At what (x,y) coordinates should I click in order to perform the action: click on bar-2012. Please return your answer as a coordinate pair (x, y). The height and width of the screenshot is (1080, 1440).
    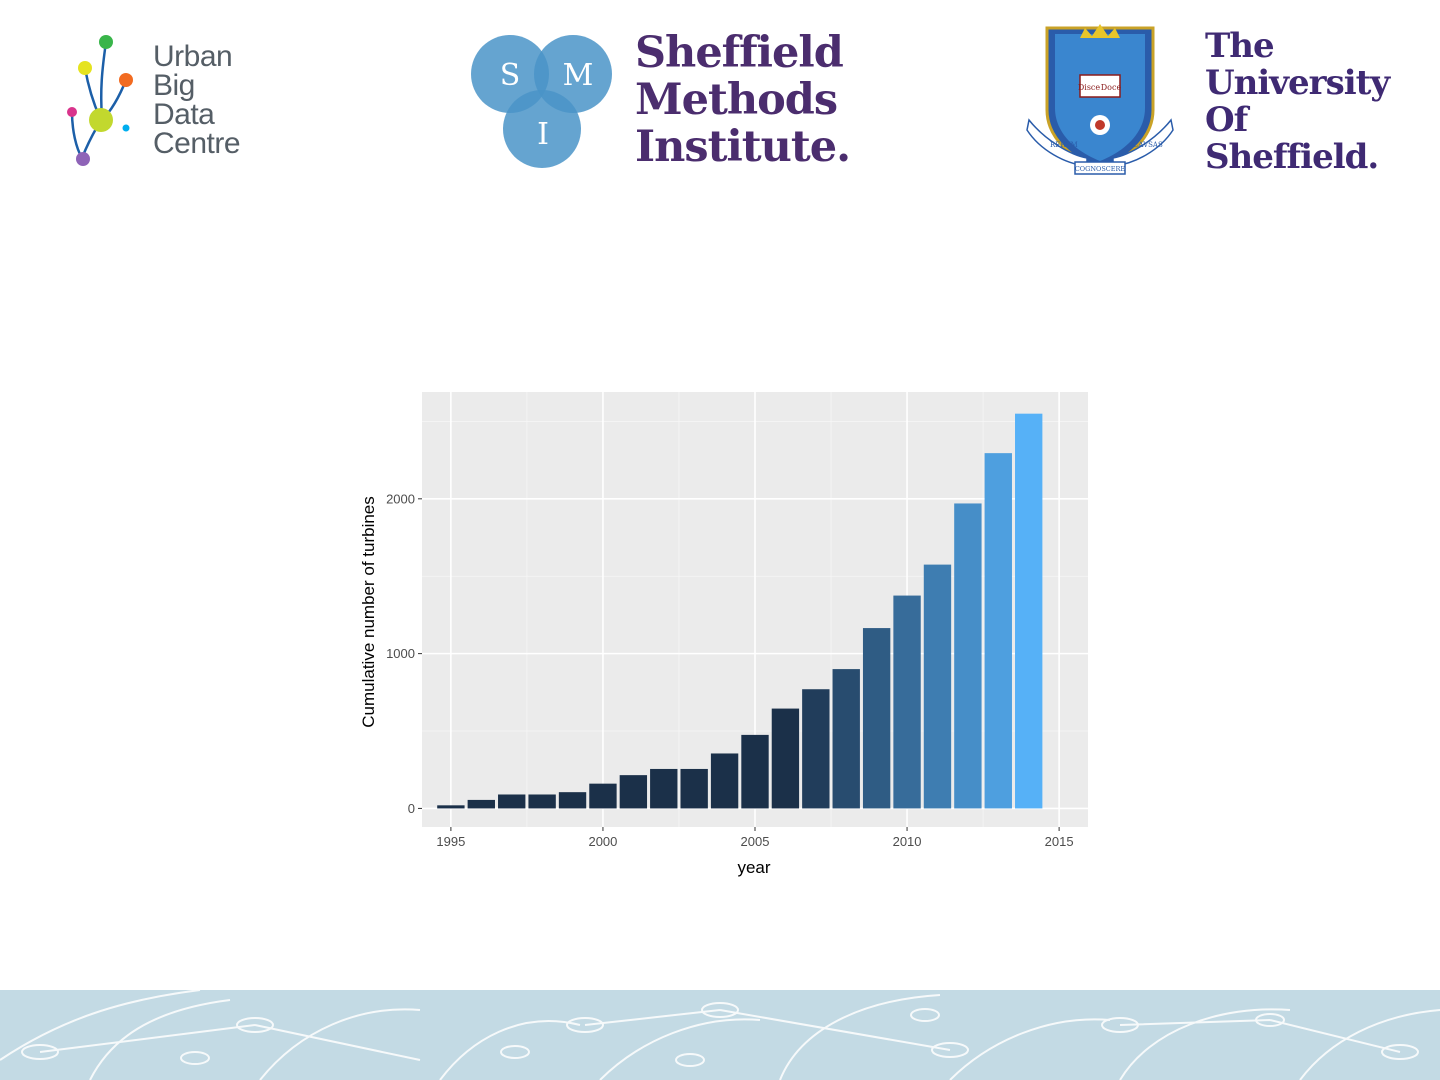
    Looking at the image, I should click on (968, 656).